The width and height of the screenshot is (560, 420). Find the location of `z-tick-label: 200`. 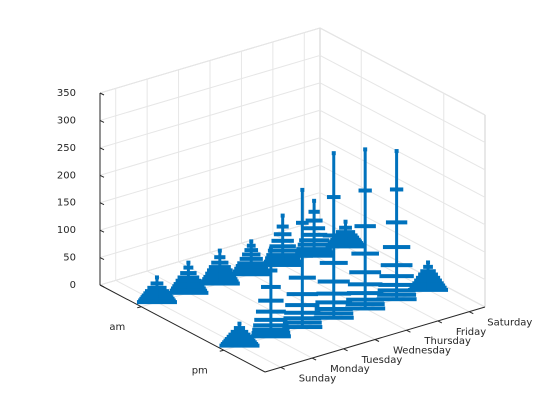

z-tick-label: 200 is located at coordinates (66, 175).